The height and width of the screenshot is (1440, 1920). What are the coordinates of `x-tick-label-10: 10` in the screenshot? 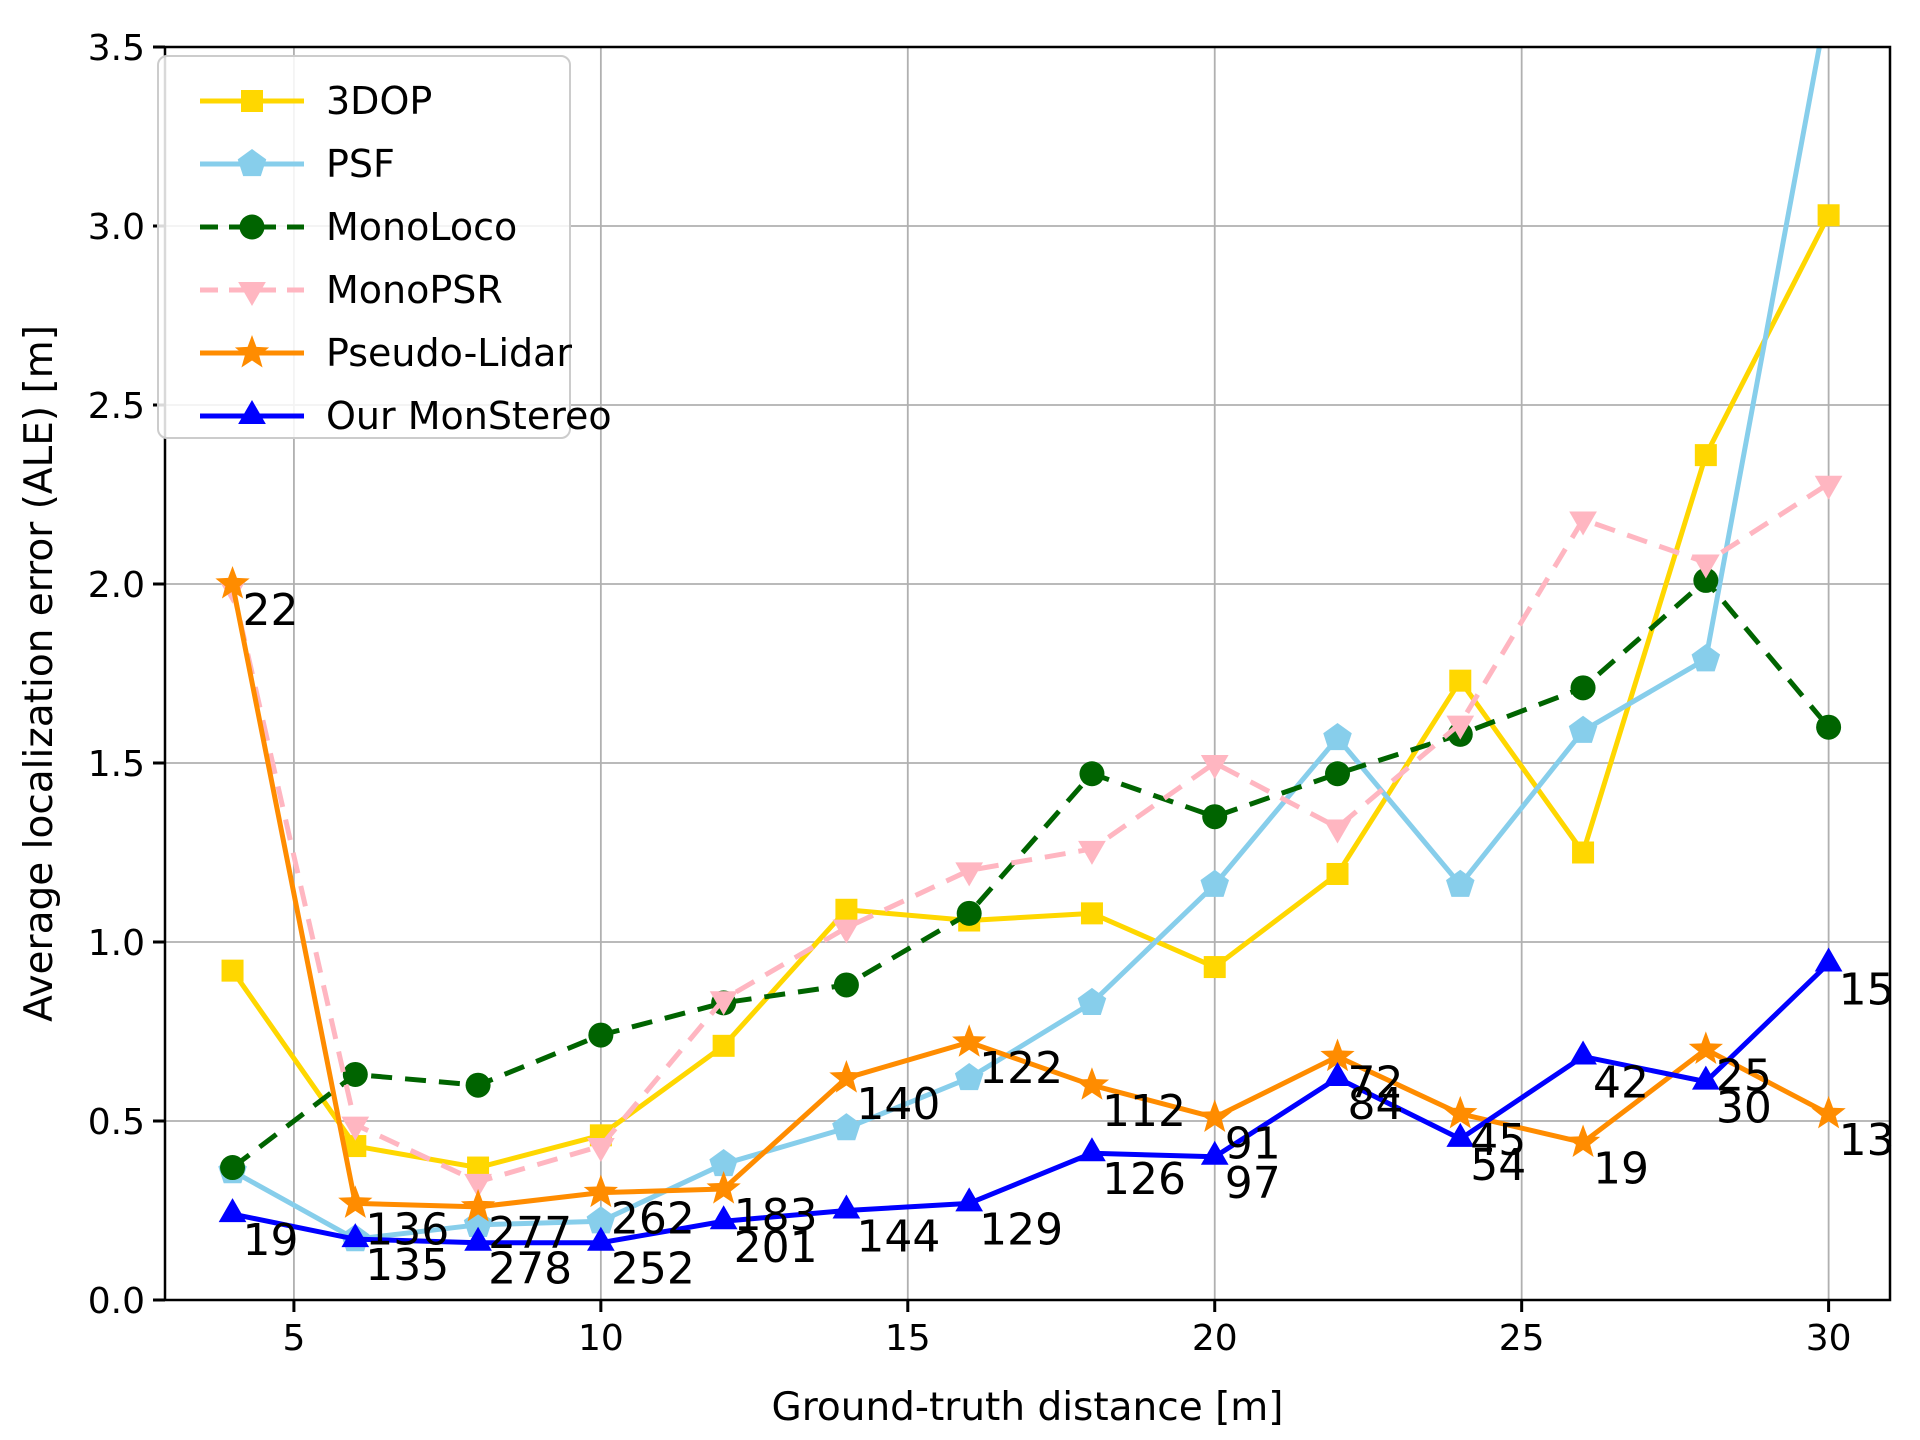 It's located at (601, 1338).